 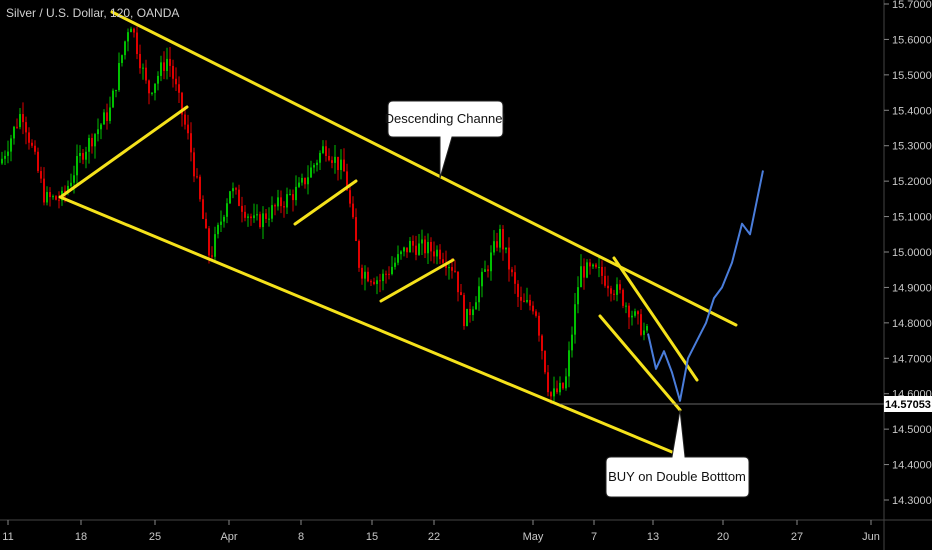 I want to click on wedge-lower-line, so click(x=640, y=363).